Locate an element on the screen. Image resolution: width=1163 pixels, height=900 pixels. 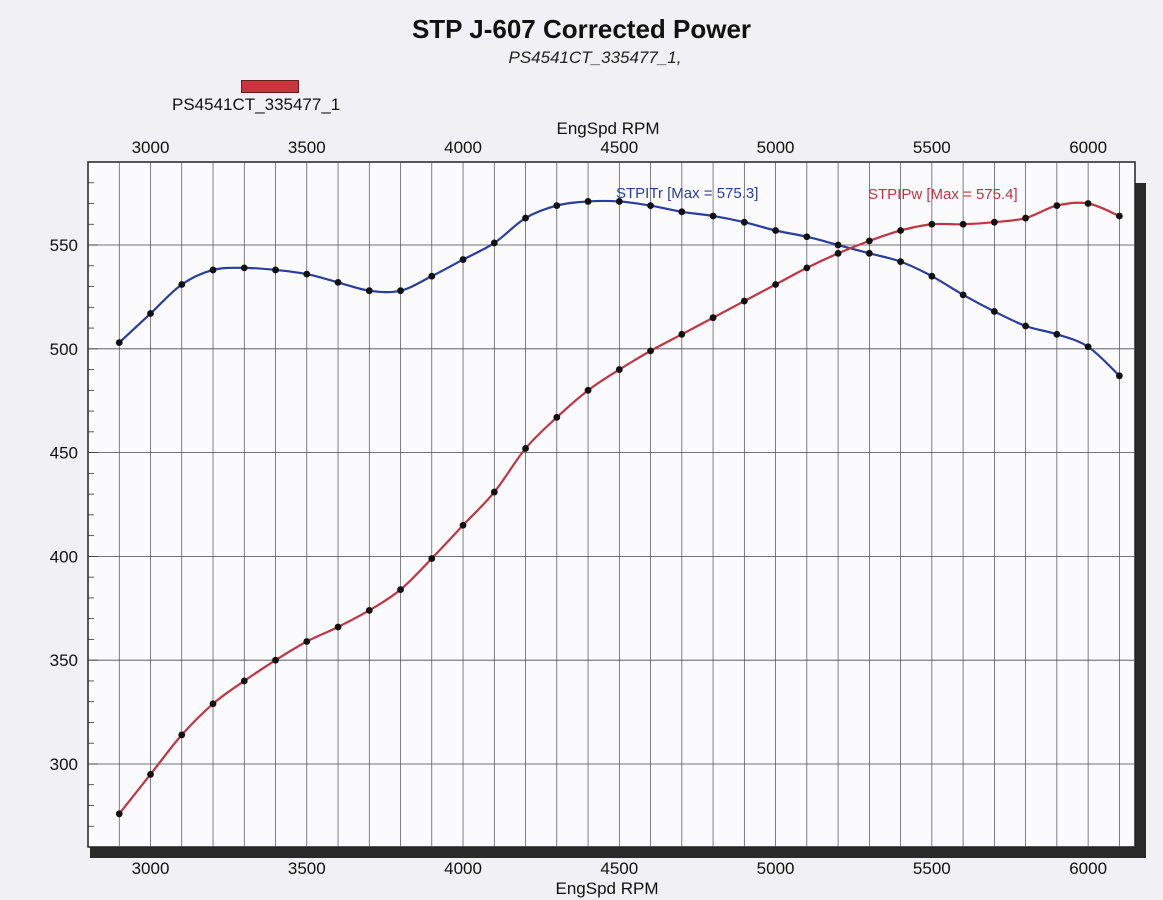
series-annotation-torque: STPITr [Max = 575.3] is located at coordinates (687, 193).